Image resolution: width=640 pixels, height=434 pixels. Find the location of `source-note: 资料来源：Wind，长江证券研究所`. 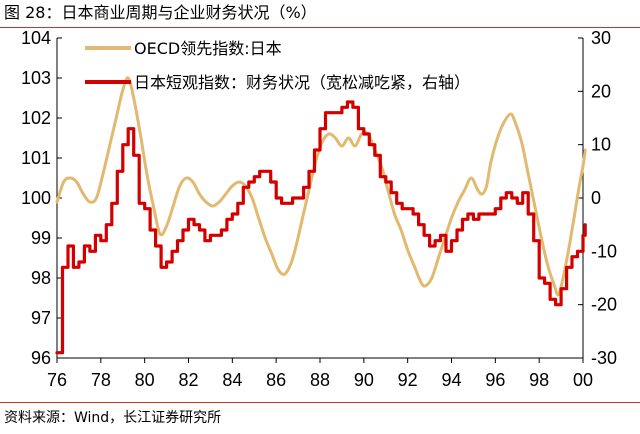

source-note: 资料来源：Wind，长江证券研究所 is located at coordinates (113, 418).